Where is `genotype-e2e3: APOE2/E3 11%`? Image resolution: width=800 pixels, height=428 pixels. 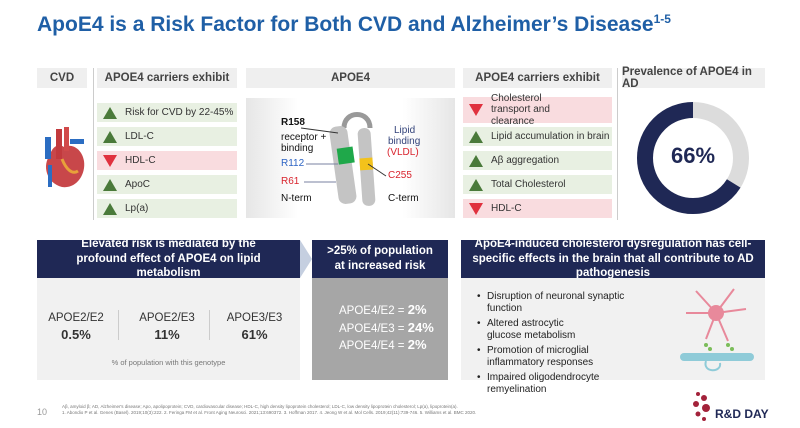 genotype-e2e3: APOE2/E3 11% is located at coordinates (167, 327).